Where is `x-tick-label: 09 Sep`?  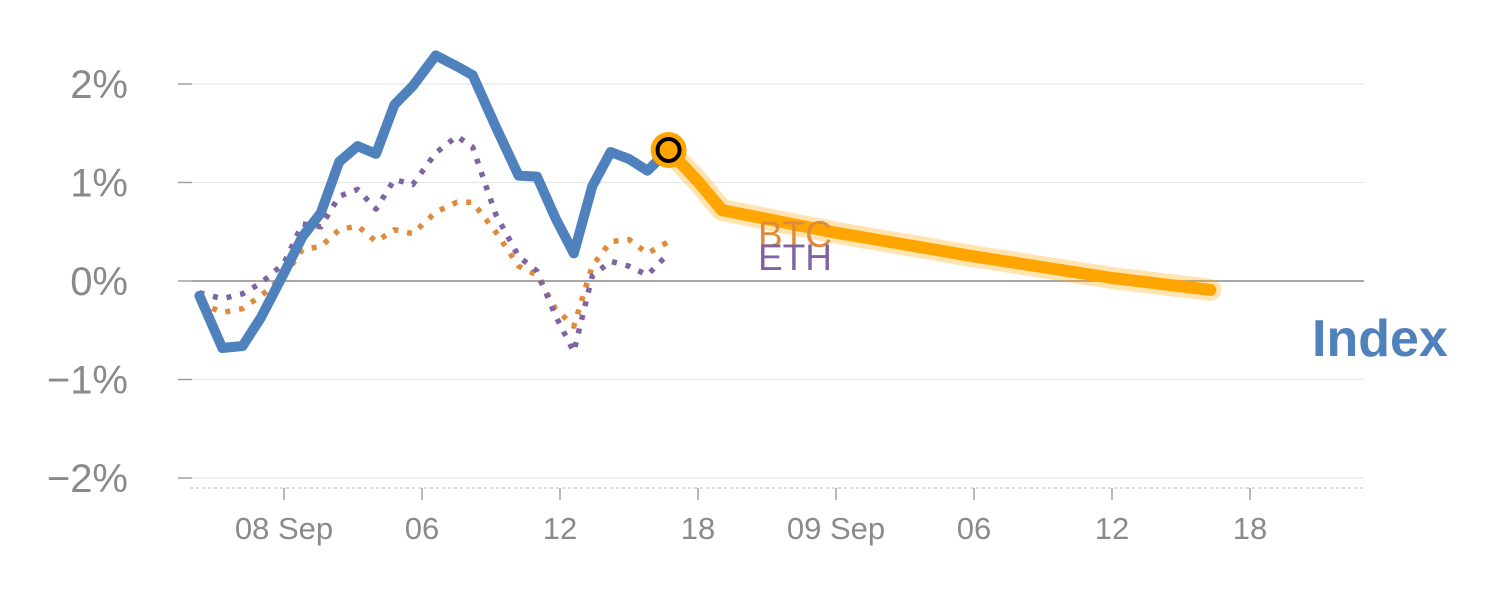
x-tick-label: 09 Sep is located at coordinates (836, 528).